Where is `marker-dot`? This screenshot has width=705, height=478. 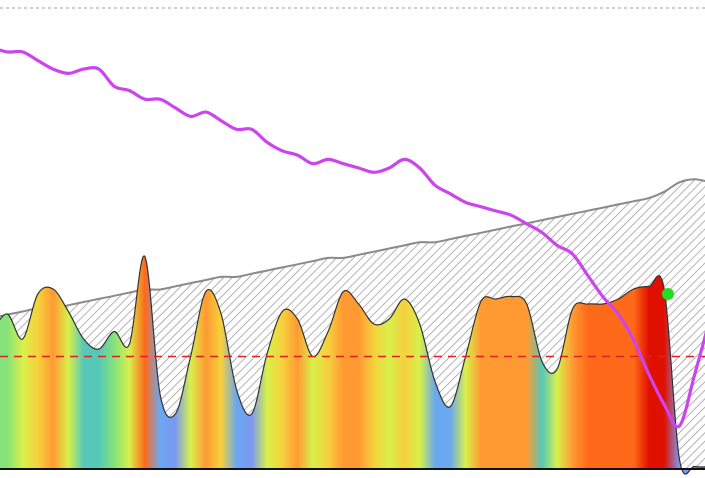 marker-dot is located at coordinates (667, 294).